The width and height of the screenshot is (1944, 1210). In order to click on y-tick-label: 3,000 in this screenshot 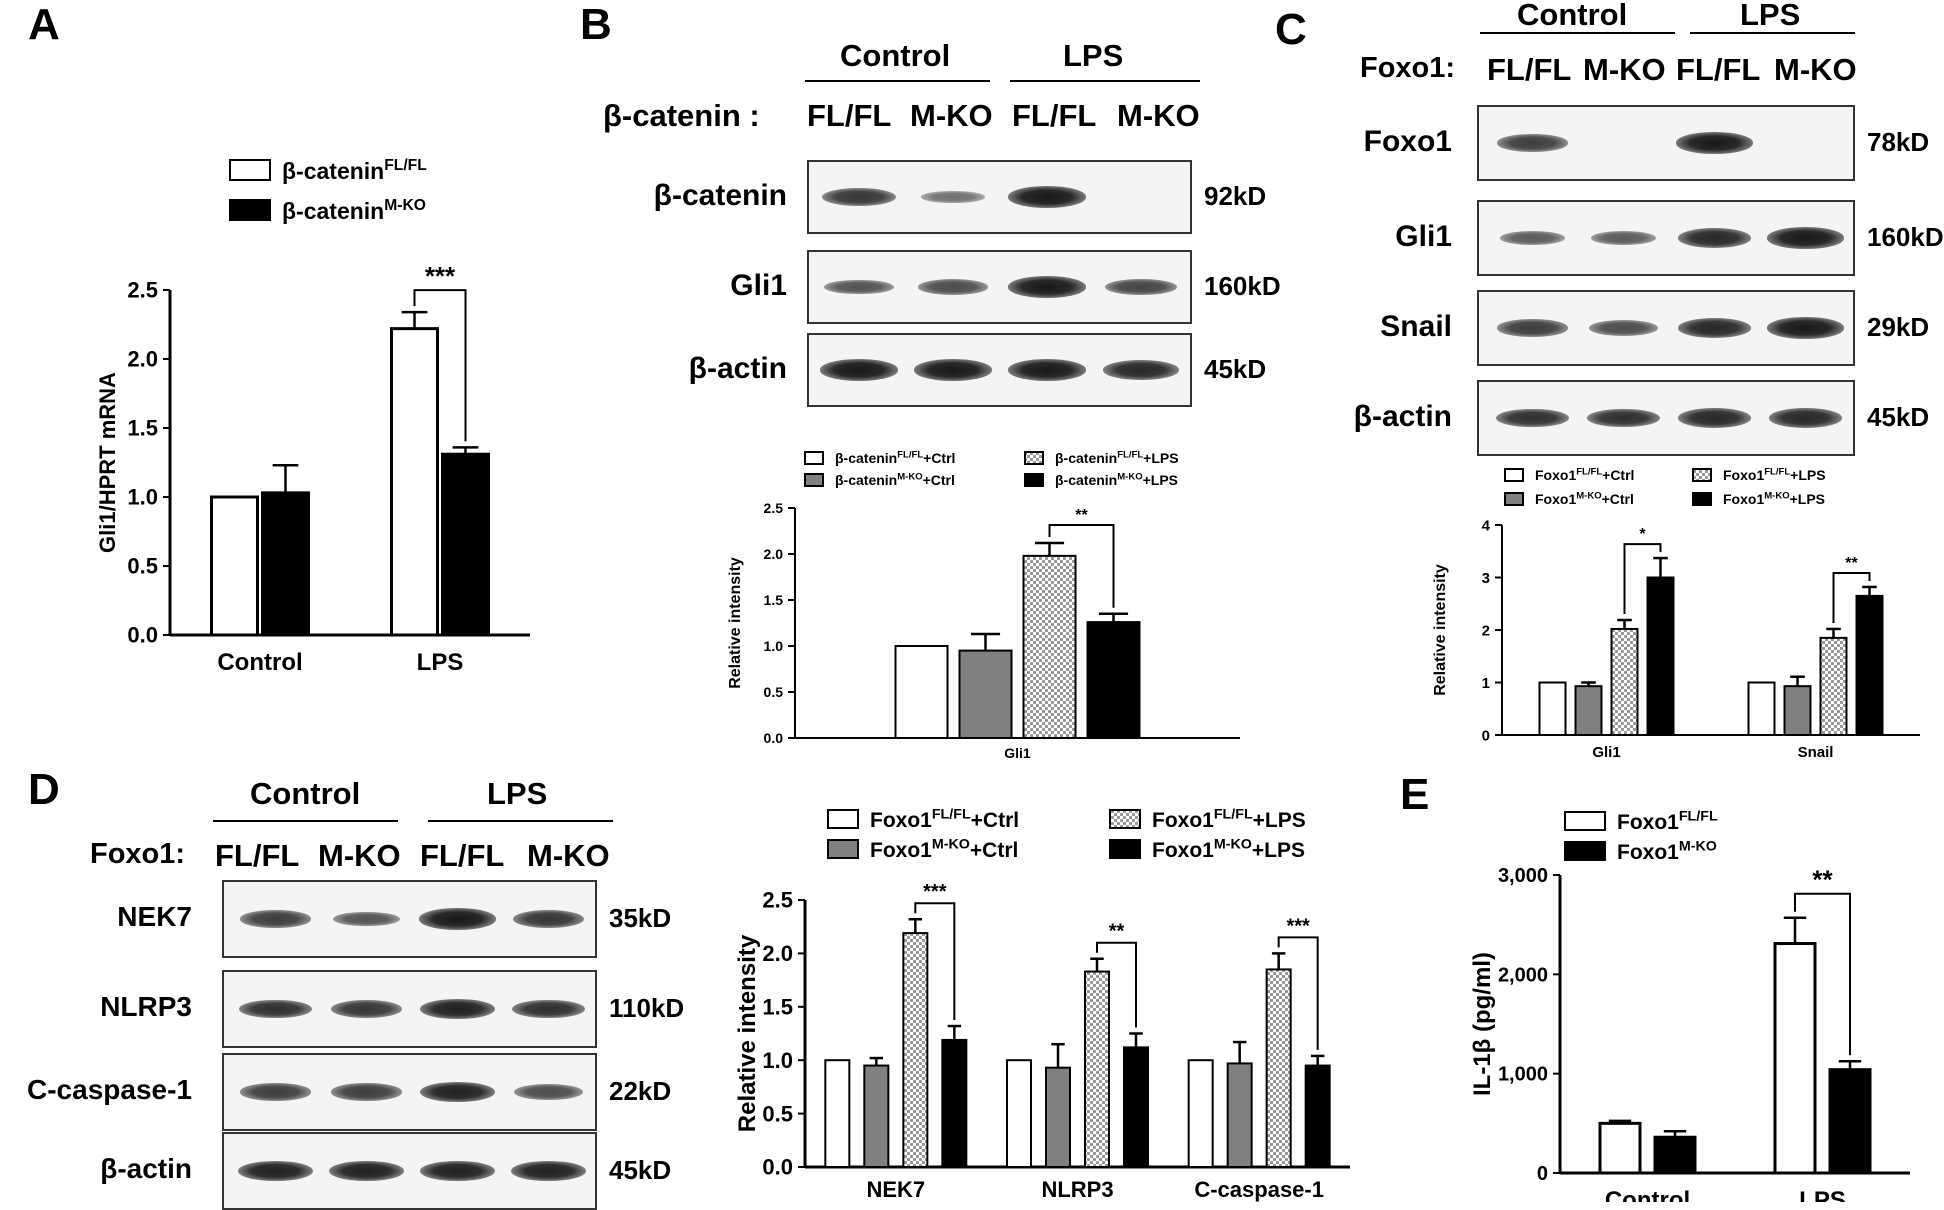, I will do `click(1523, 876)`.